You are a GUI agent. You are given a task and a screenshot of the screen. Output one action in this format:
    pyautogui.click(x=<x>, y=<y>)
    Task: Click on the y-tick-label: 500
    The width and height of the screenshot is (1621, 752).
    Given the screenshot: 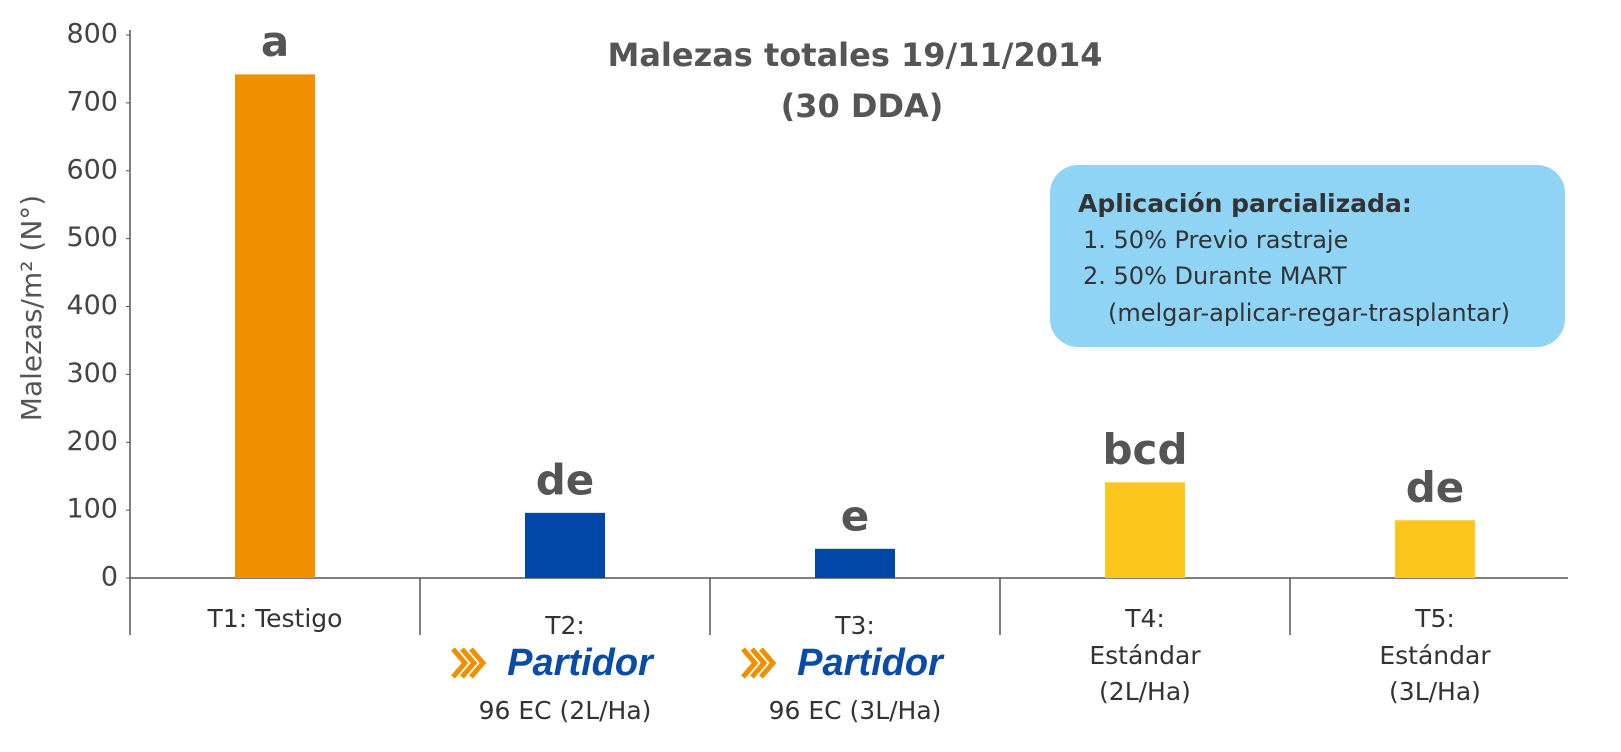 What is the action you would take?
    pyautogui.click(x=92, y=237)
    